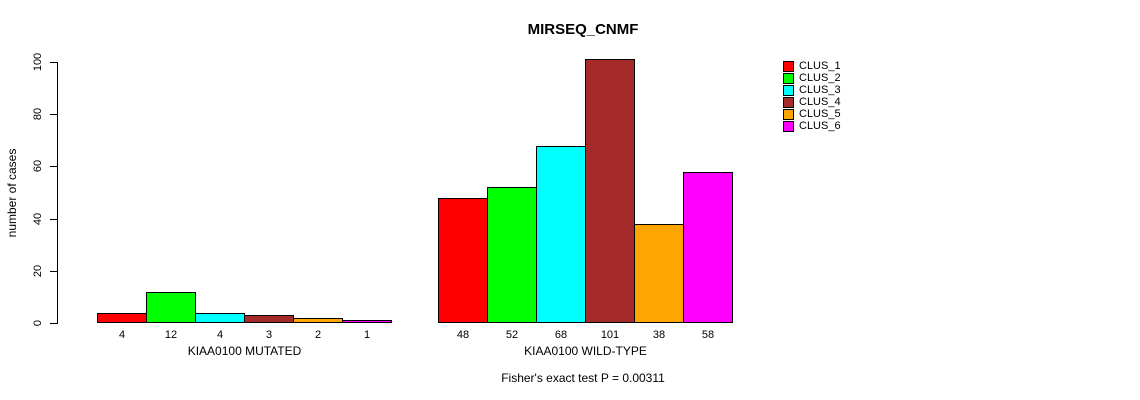 This screenshot has height=400, width=1140. I want to click on bar-value-label: 1, so click(367, 335).